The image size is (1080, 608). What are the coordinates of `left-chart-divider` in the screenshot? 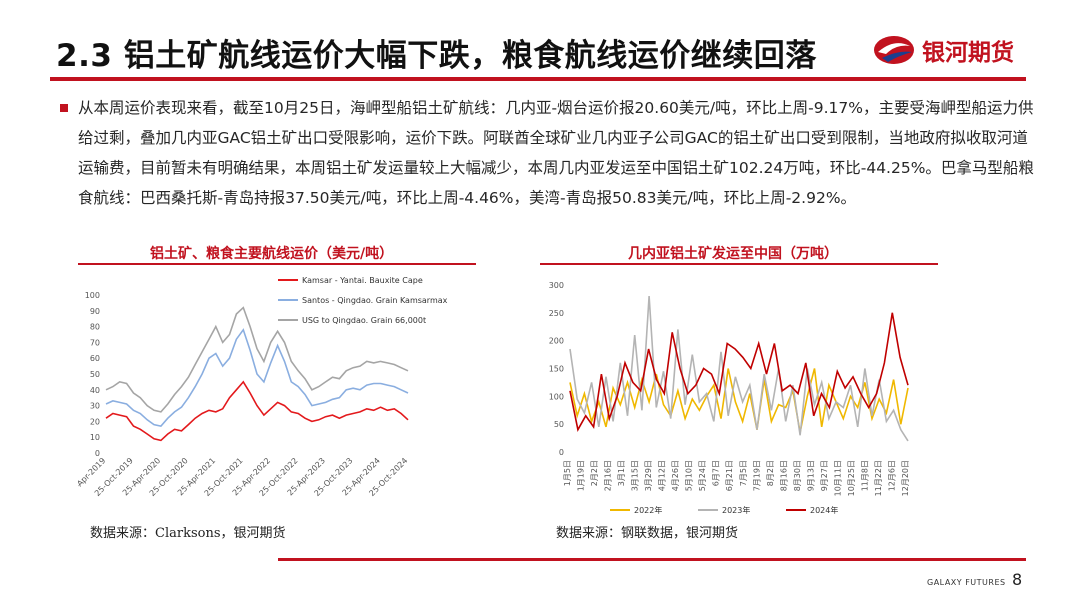 It's located at (277, 264).